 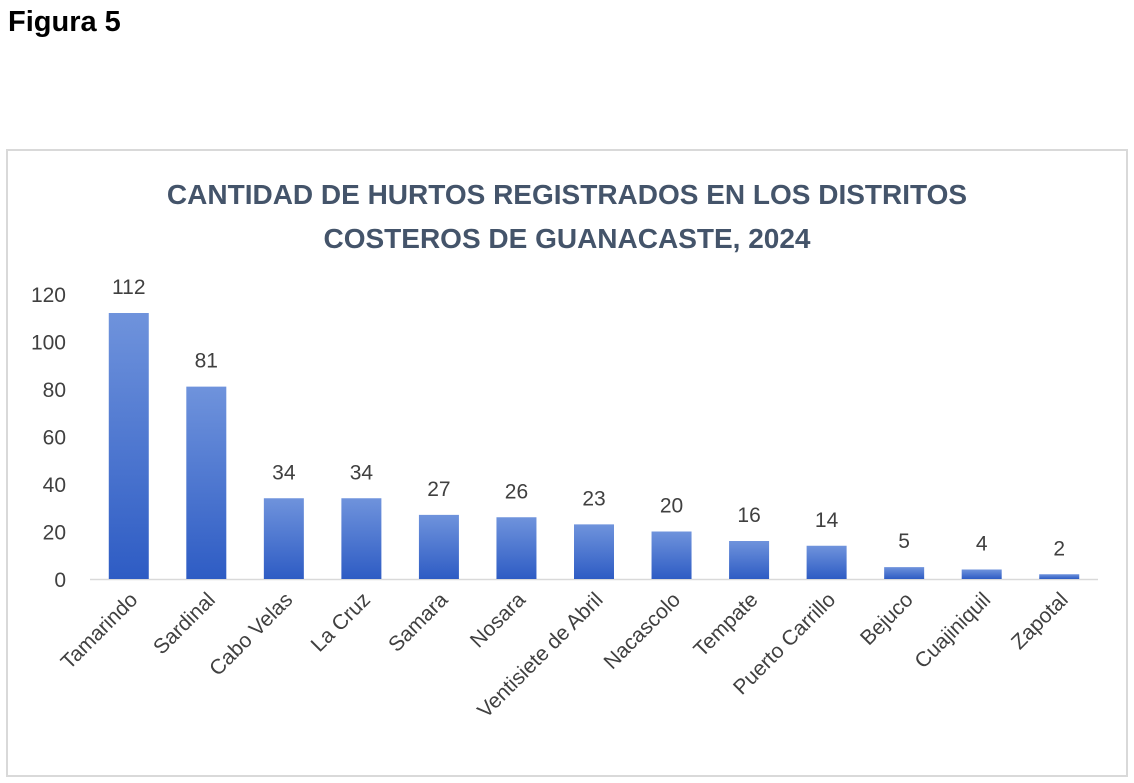 I want to click on y-tick-label: 120, so click(x=48, y=295).